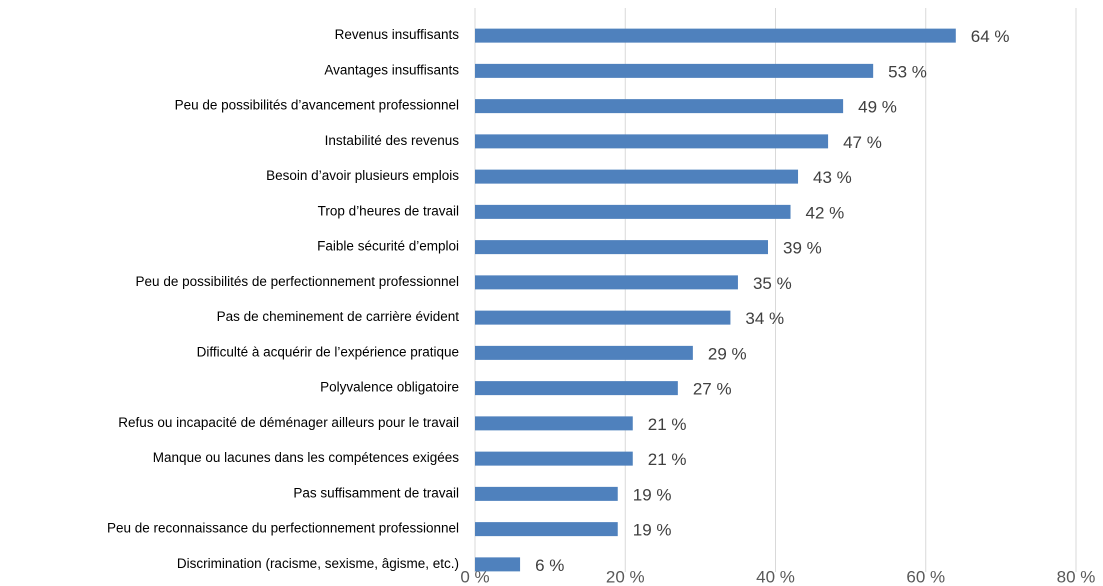 The image size is (1103, 586). I want to click on x-tick-label: 80 %, so click(1076, 576).